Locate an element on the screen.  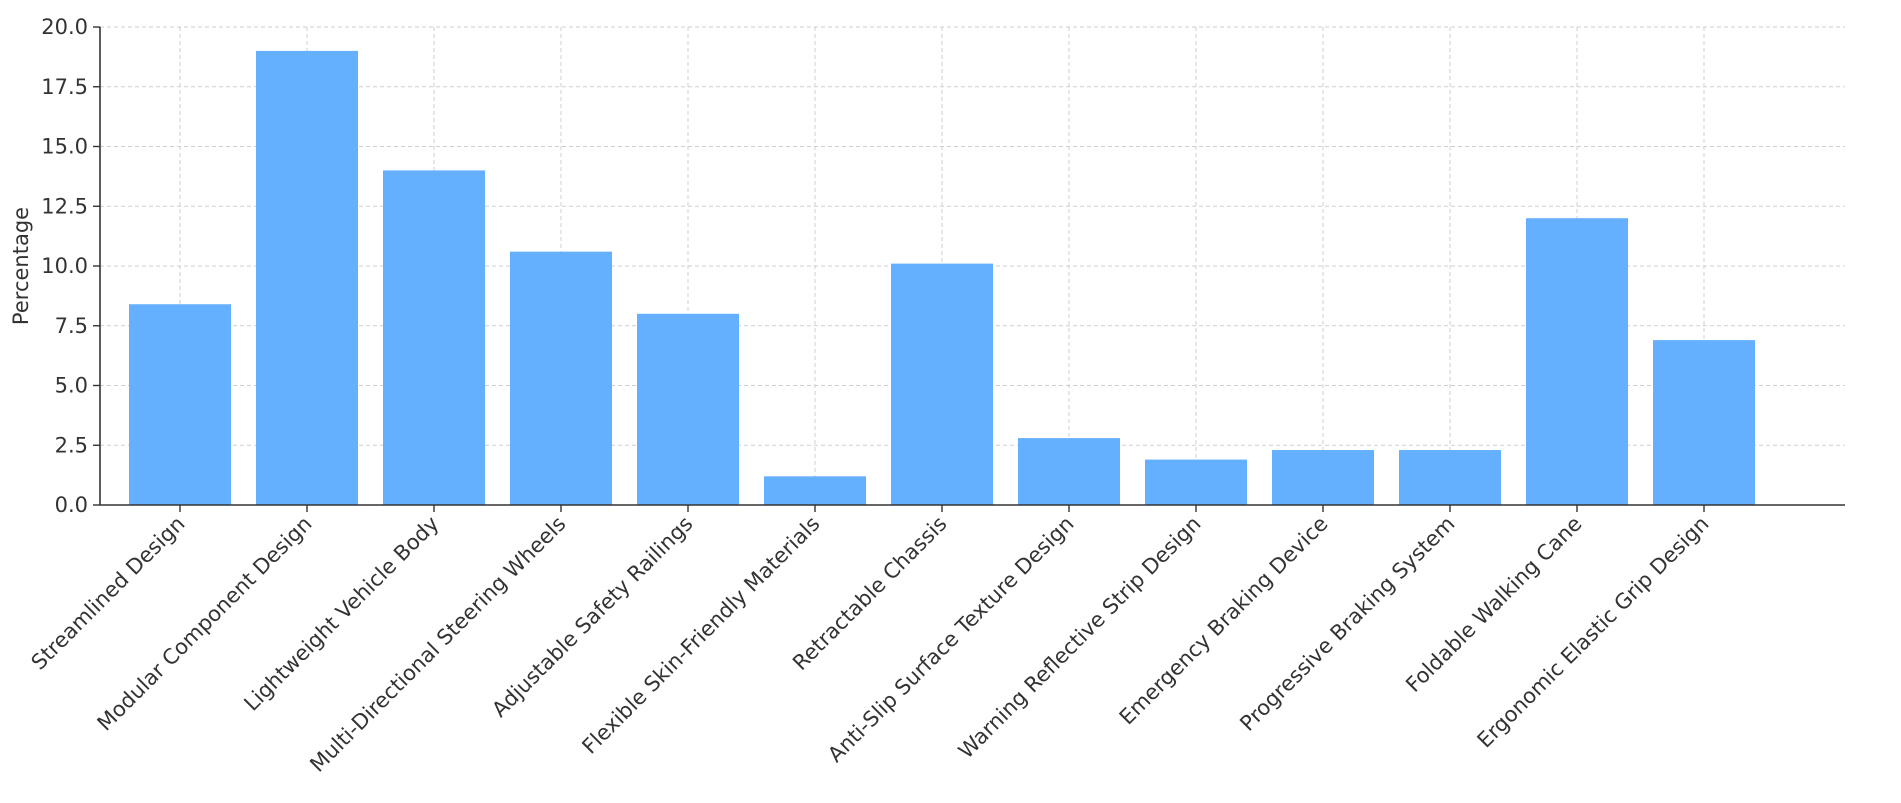
x-tick-label: Multi-Directional Steering Wheels is located at coordinates (437, 644).